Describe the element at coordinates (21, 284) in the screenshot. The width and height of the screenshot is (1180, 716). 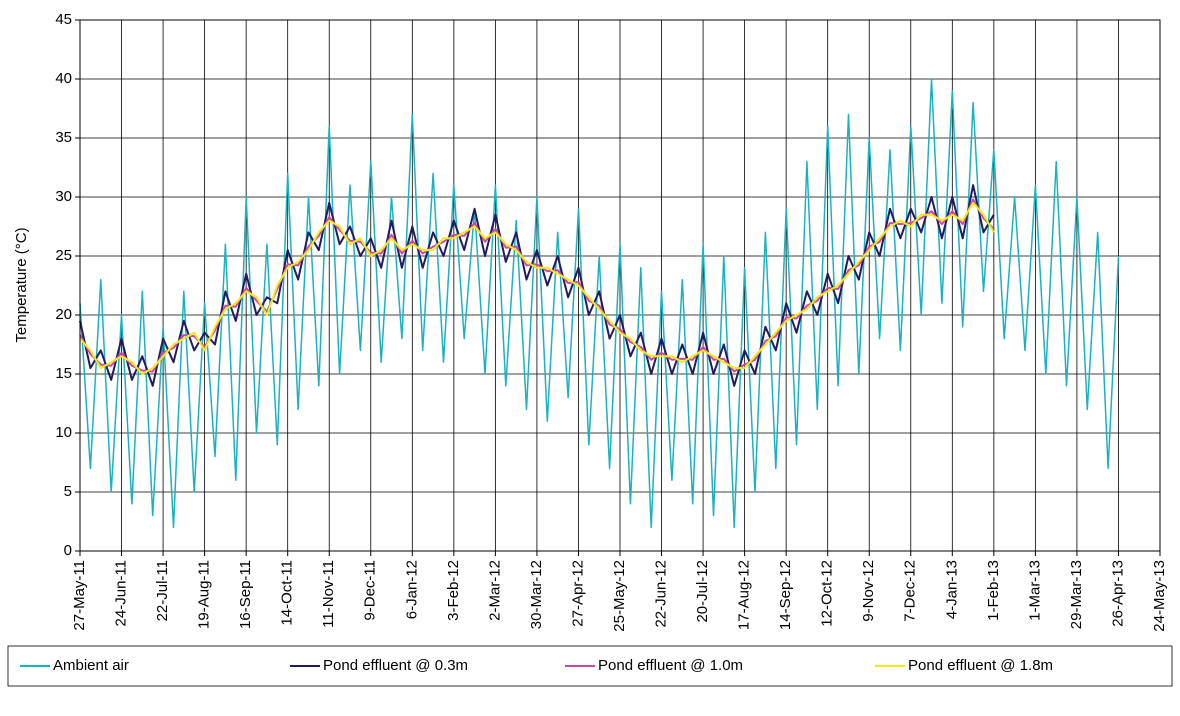
I see `y-axis-label: Temperature (°C)` at that location.